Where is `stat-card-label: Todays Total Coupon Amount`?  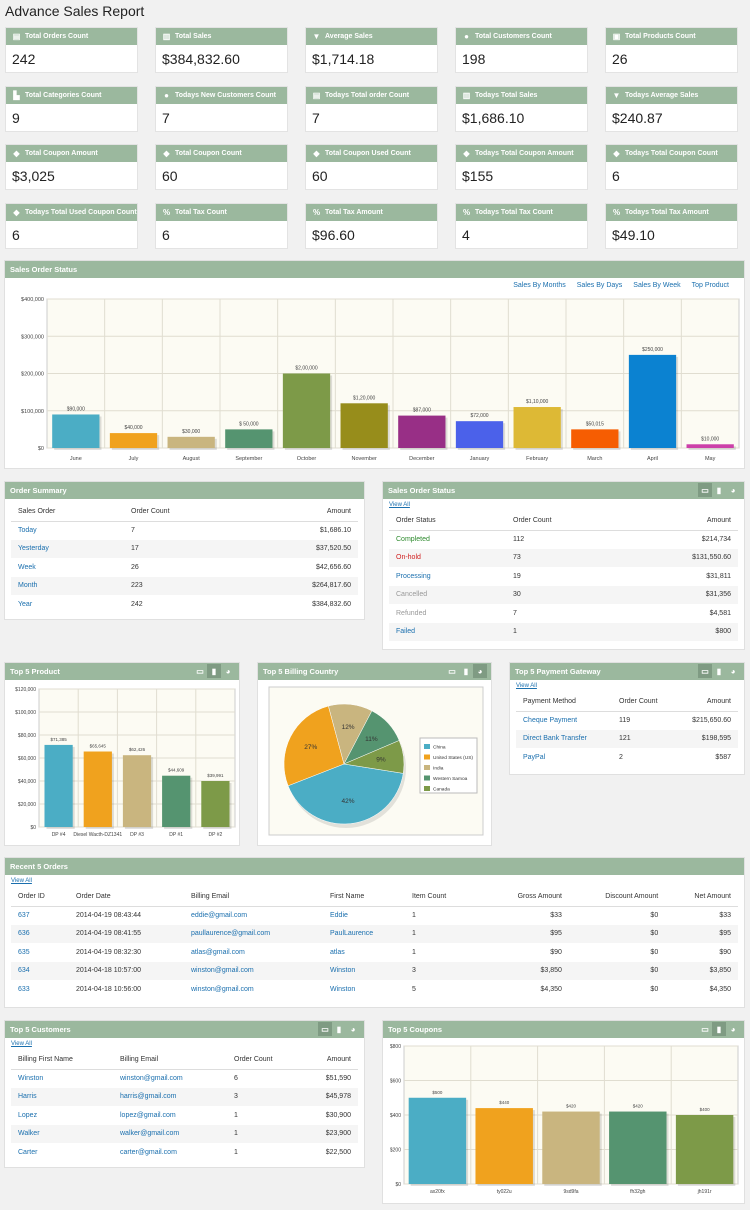
stat-card-label: Todays Total Coupon Amount is located at coordinates (524, 153).